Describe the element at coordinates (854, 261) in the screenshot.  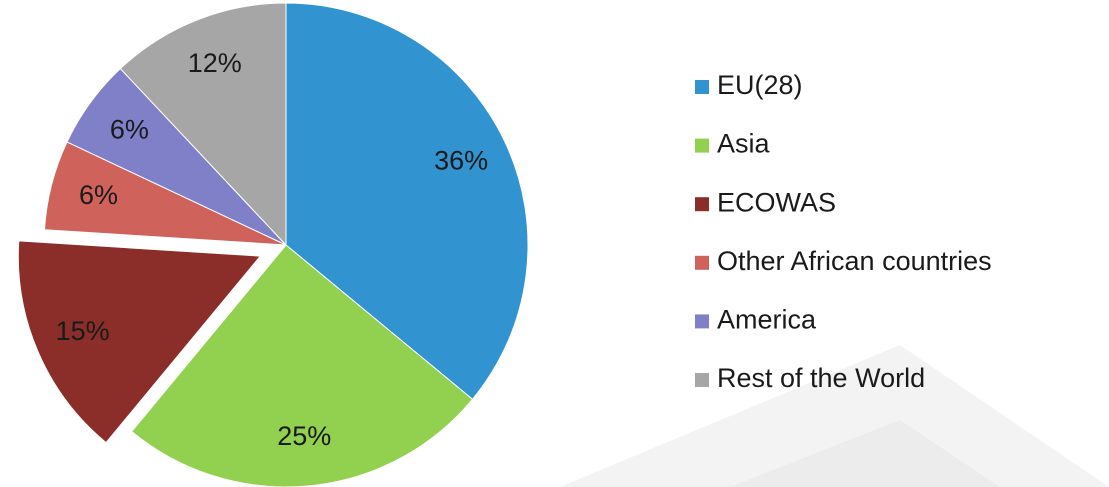
I see `legend-label: Other African countries` at that location.